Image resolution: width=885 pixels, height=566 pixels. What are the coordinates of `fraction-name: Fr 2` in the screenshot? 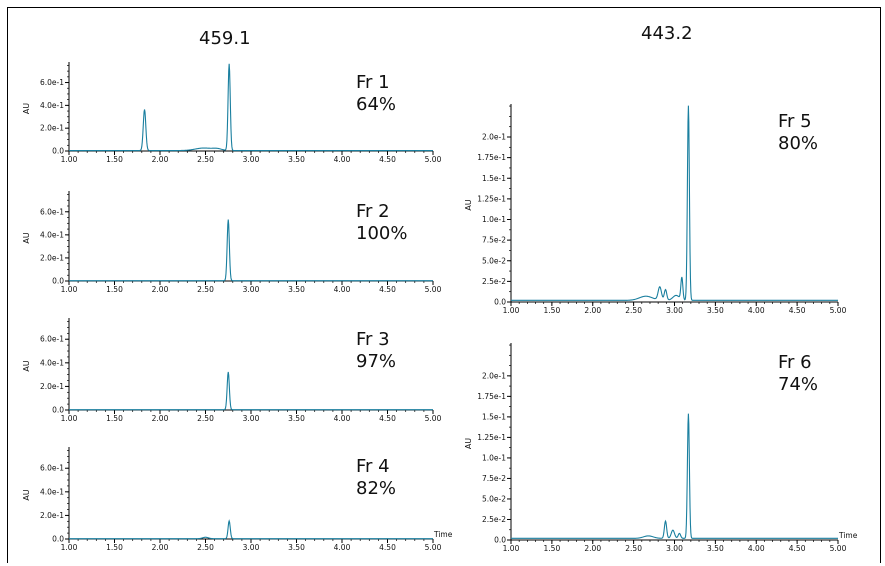 It's located at (373, 211).